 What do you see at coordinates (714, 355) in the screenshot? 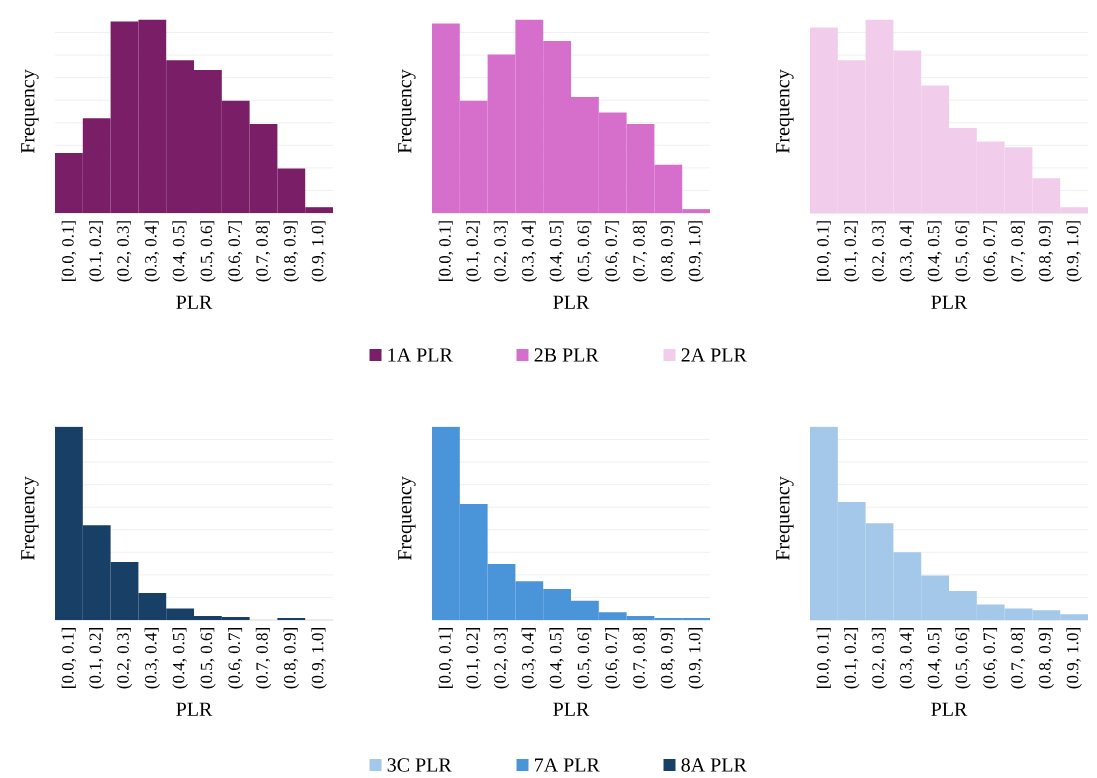
I see `legend-label: 2A PLR` at bounding box center [714, 355].